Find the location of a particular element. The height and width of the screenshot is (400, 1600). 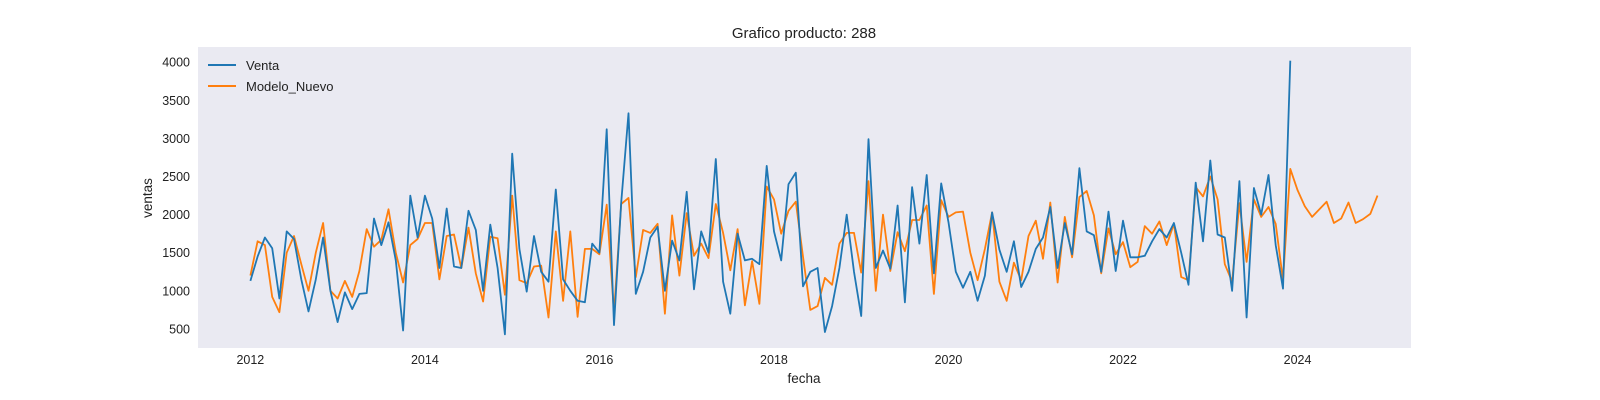

y-tick-label: 2500 is located at coordinates (176, 177).